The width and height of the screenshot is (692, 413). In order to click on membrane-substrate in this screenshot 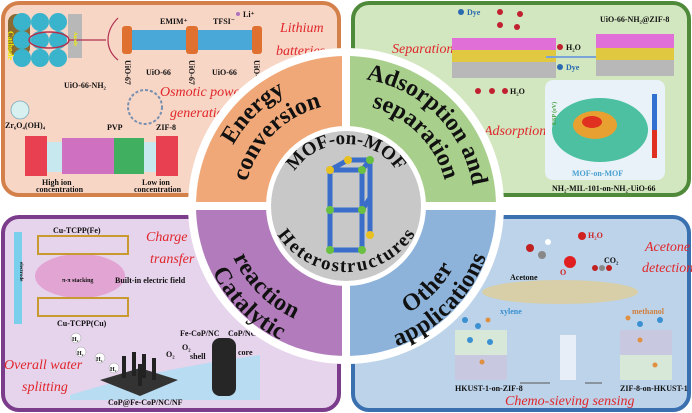, I will do `click(504, 70)`.